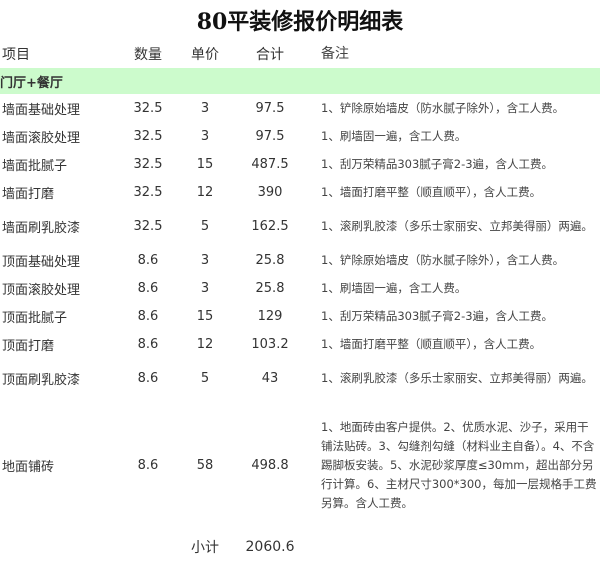 The height and width of the screenshot is (562, 600). Describe the element at coordinates (205, 55) in the screenshot. I see `header-price: 单价` at that location.